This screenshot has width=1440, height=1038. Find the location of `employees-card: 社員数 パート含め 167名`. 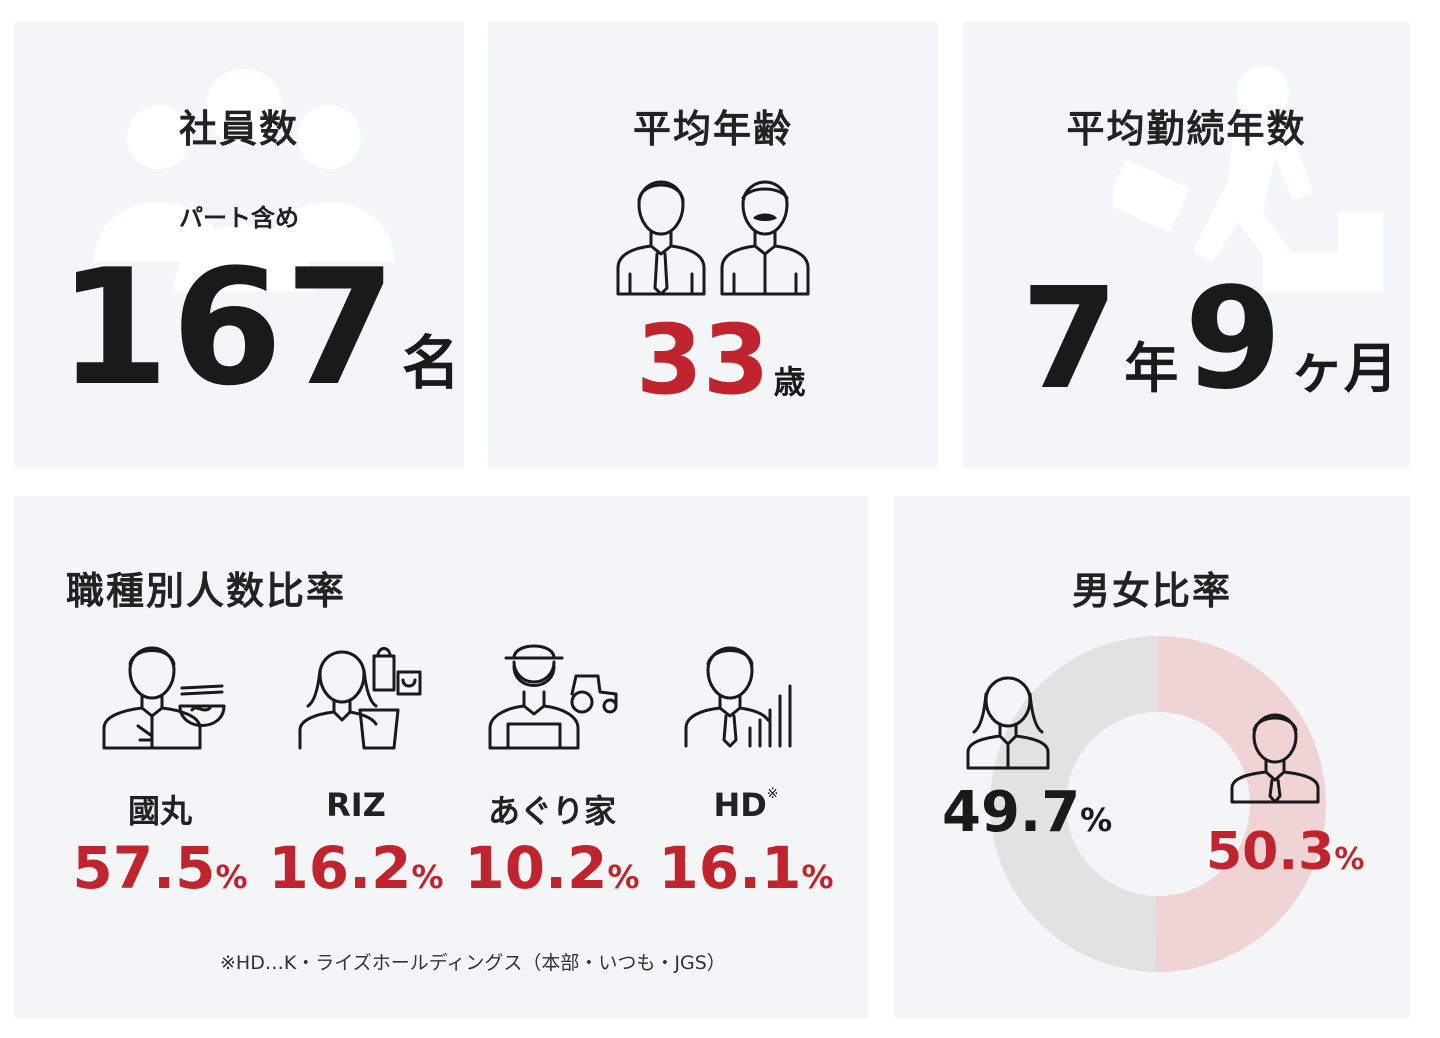

employees-card: 社員数 パート含め 167名 is located at coordinates (239, 245).